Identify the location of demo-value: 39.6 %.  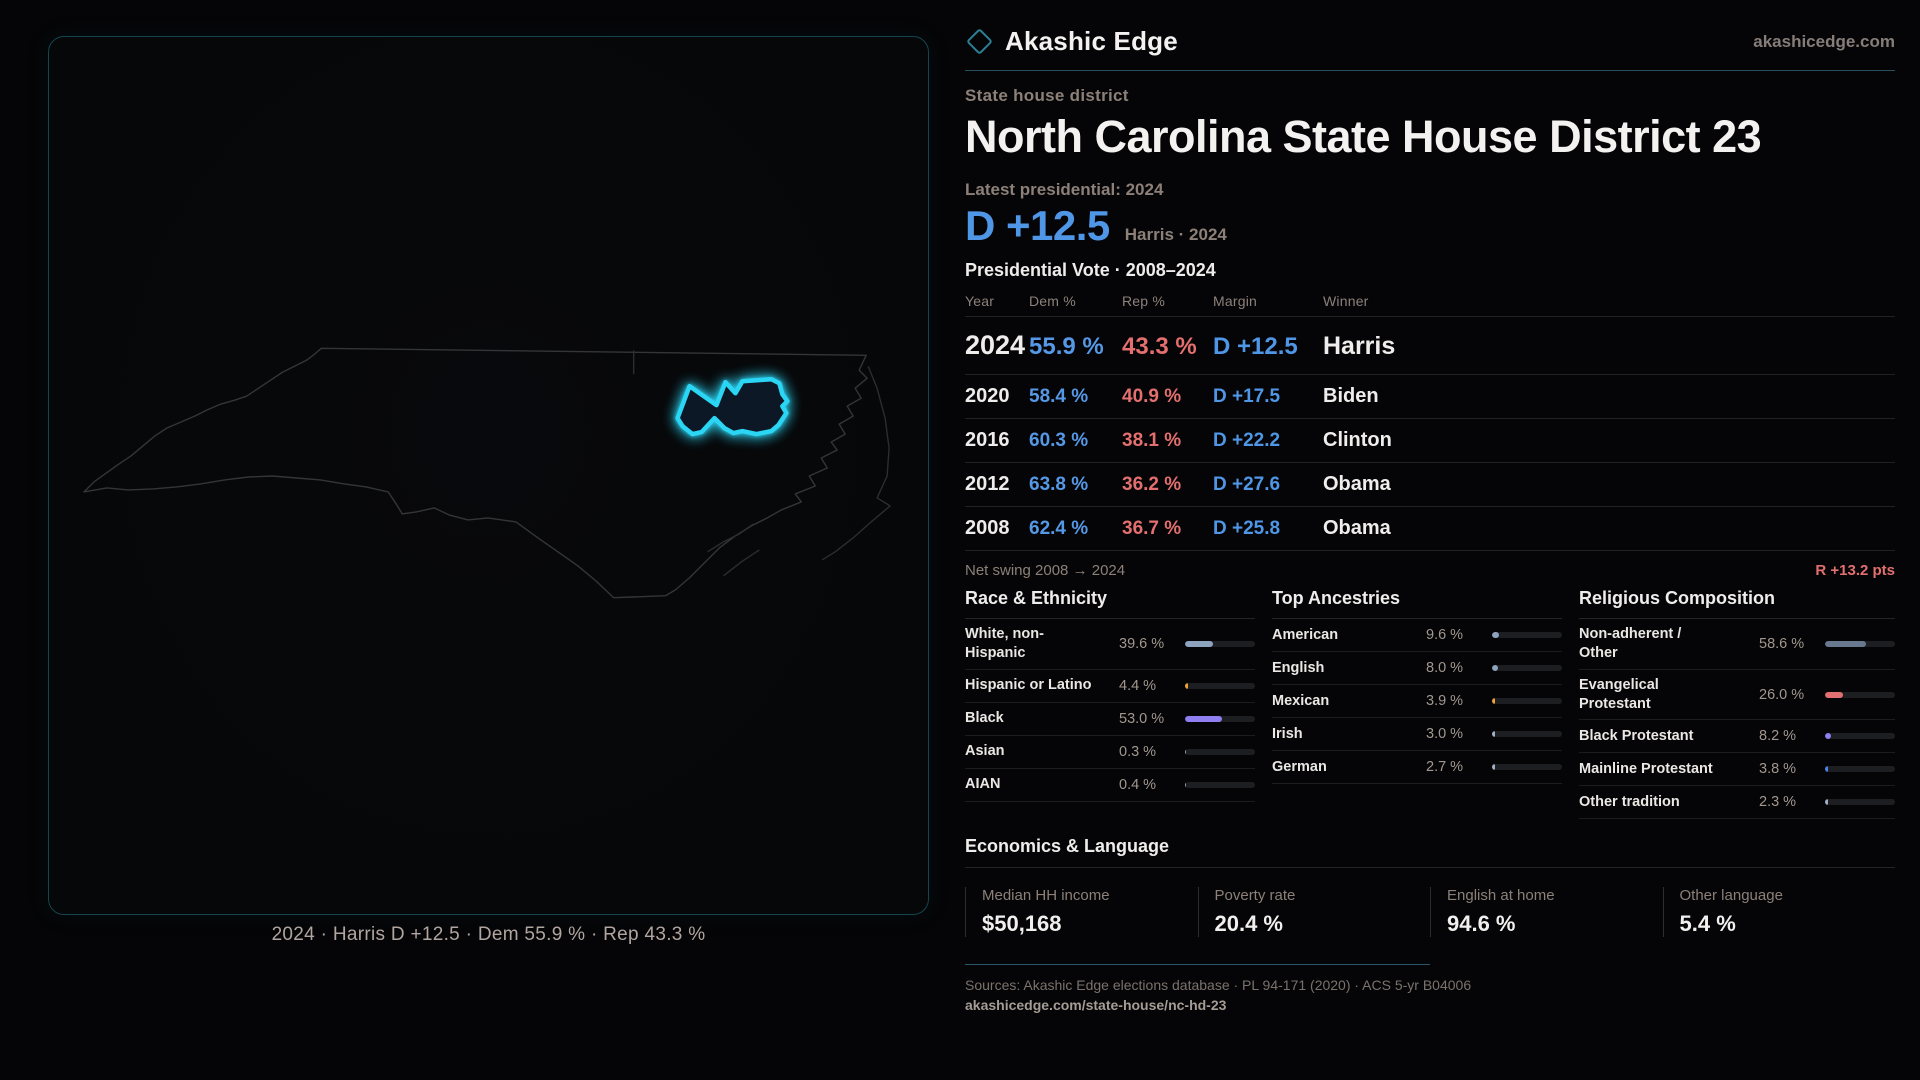
(1142, 643).